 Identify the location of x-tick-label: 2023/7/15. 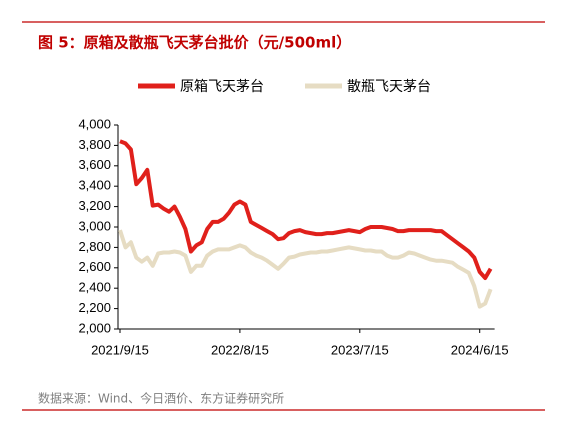
(360, 349).